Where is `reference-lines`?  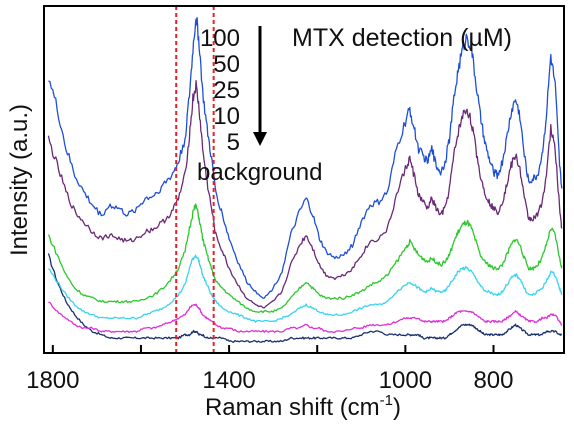 reference-lines is located at coordinates (195, 179).